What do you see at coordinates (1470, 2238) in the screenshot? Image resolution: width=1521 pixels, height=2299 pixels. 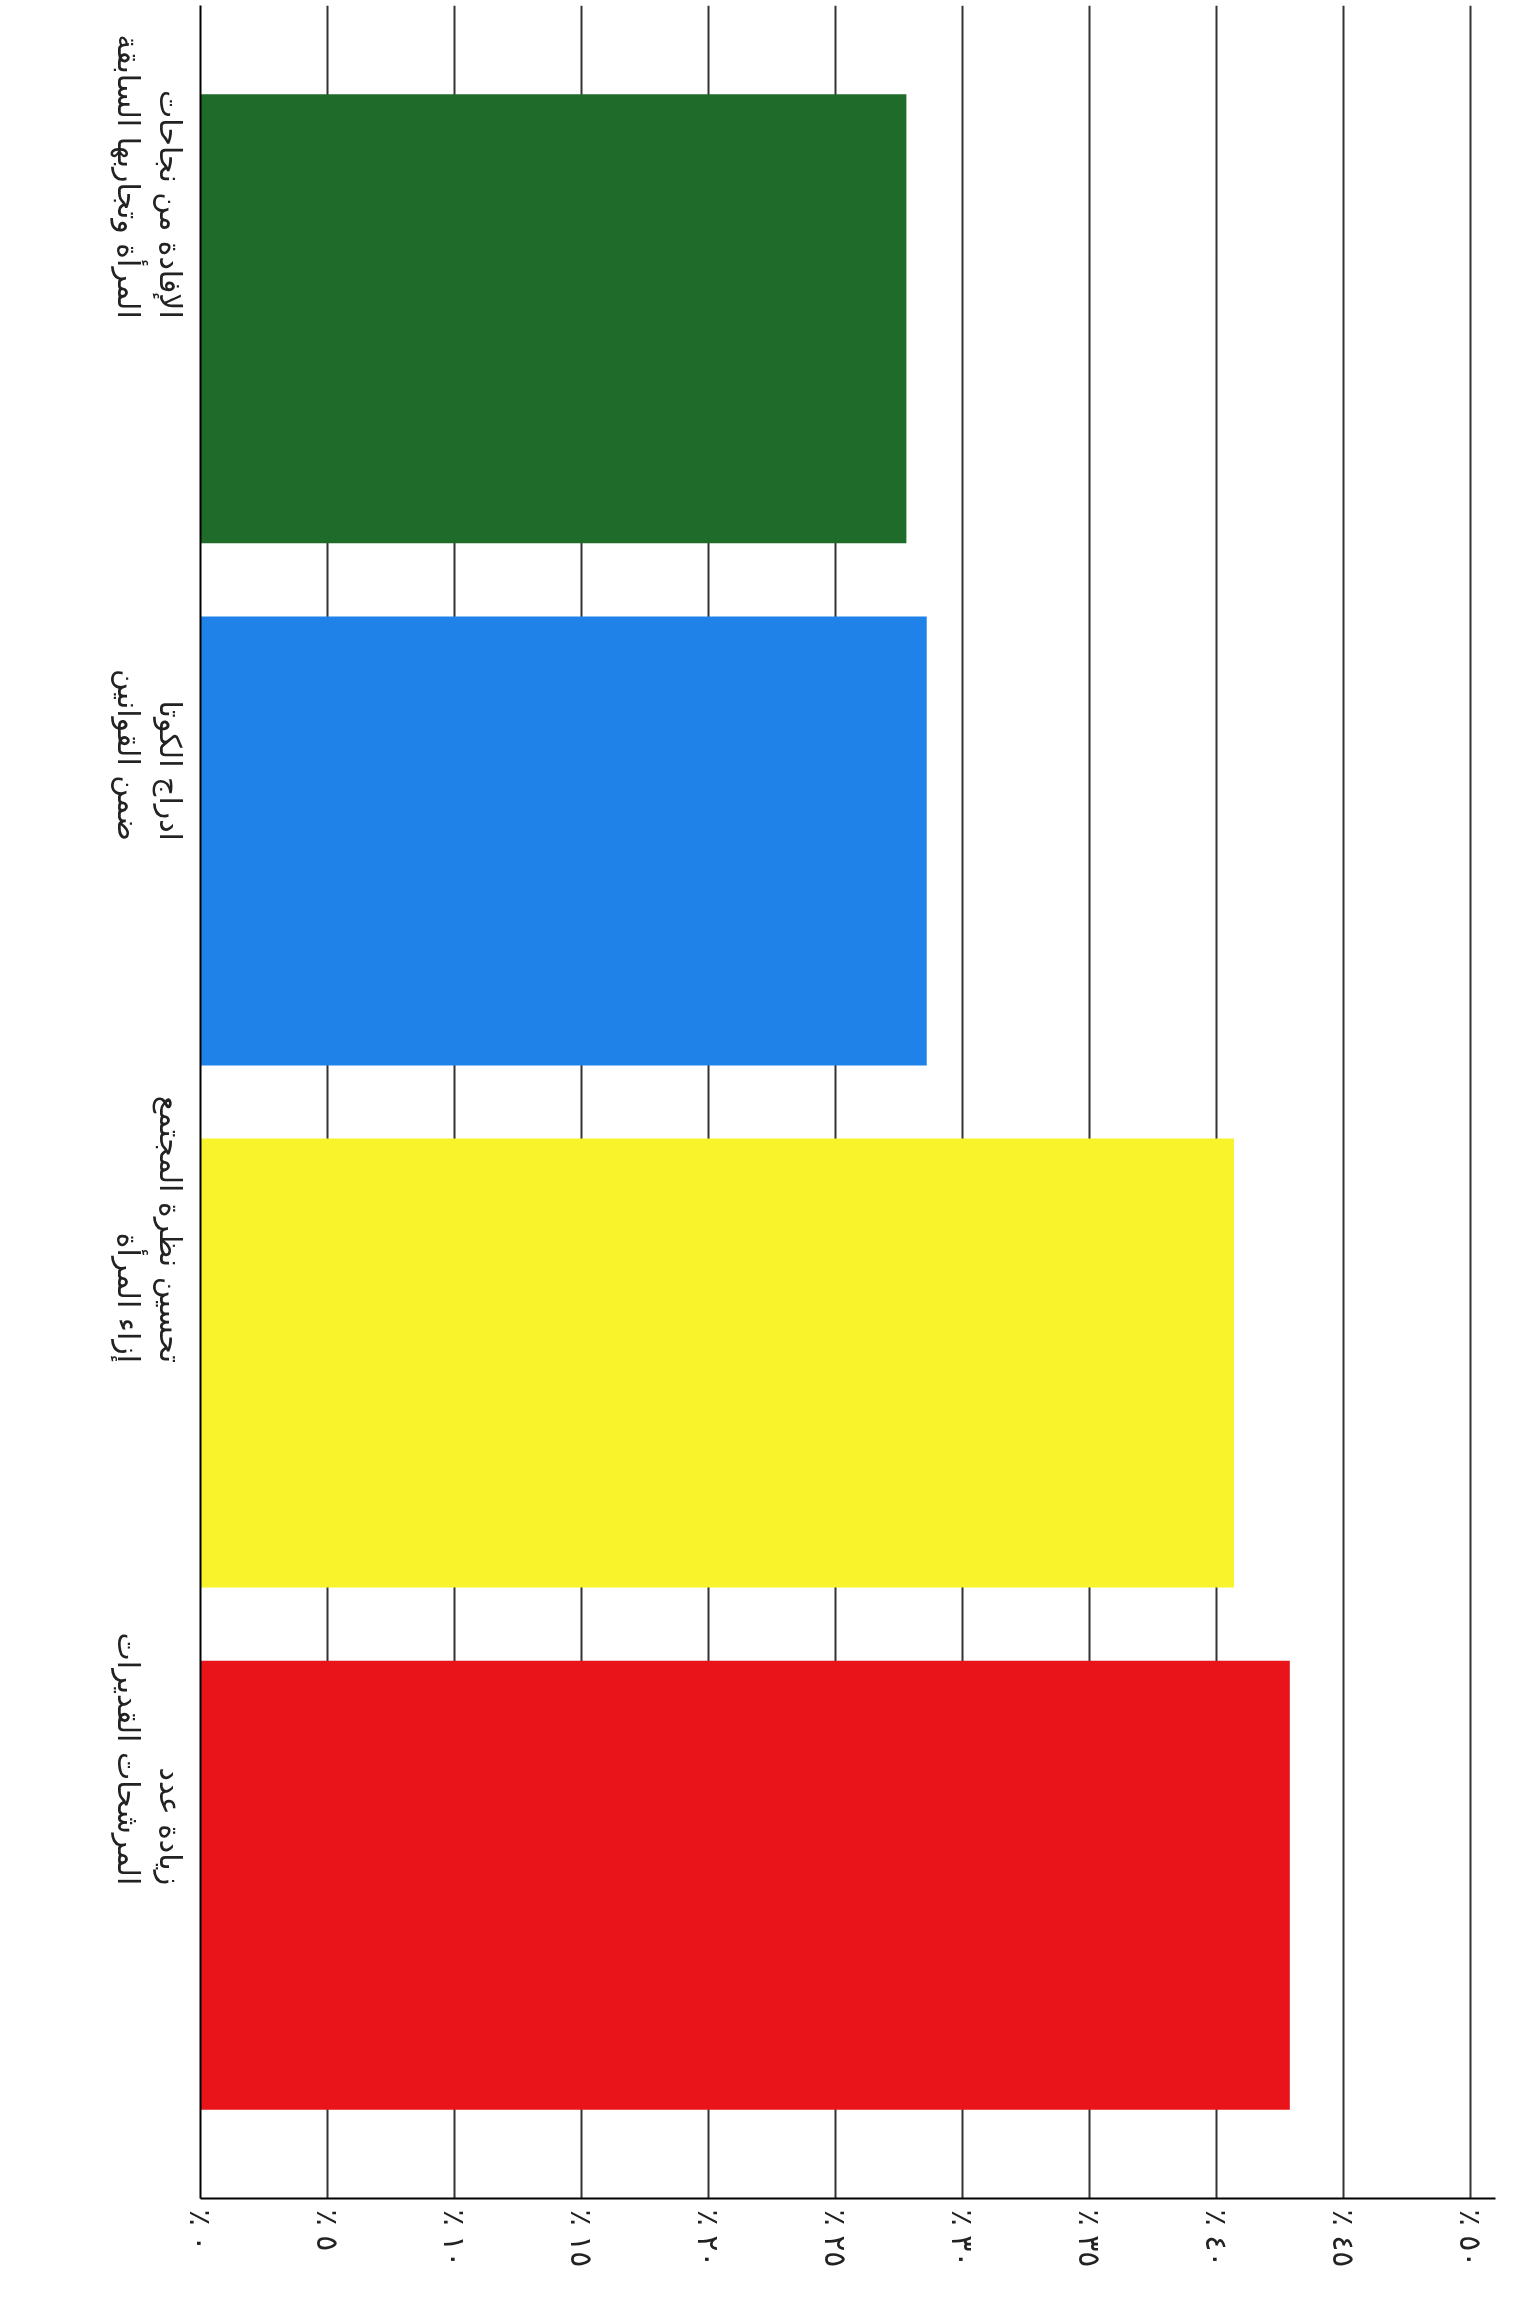 I see `x-tick-label: ٪ ٥٠` at bounding box center [1470, 2238].